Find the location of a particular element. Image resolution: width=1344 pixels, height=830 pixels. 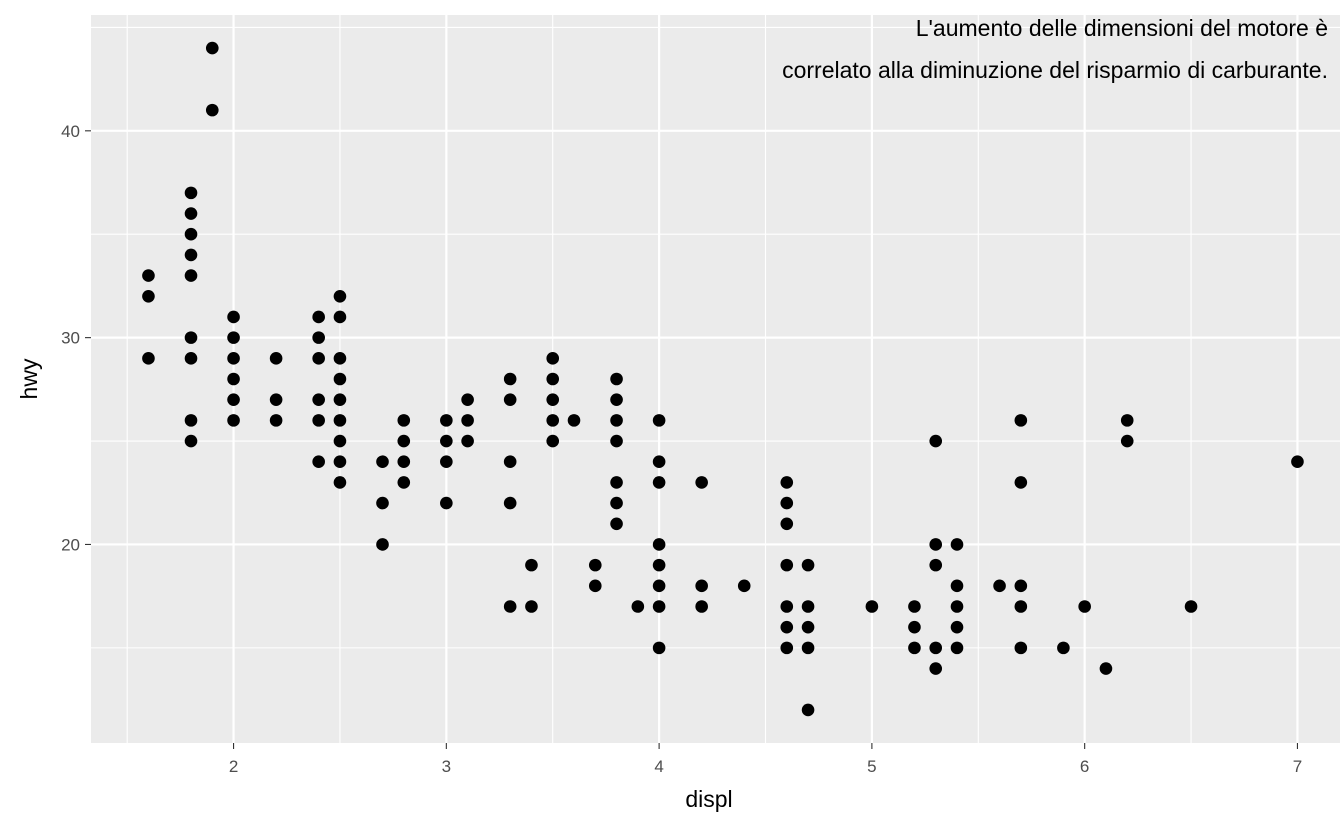

annotation-line: L'aumento delle dimensioni del motore è is located at coordinates (1122, 28).